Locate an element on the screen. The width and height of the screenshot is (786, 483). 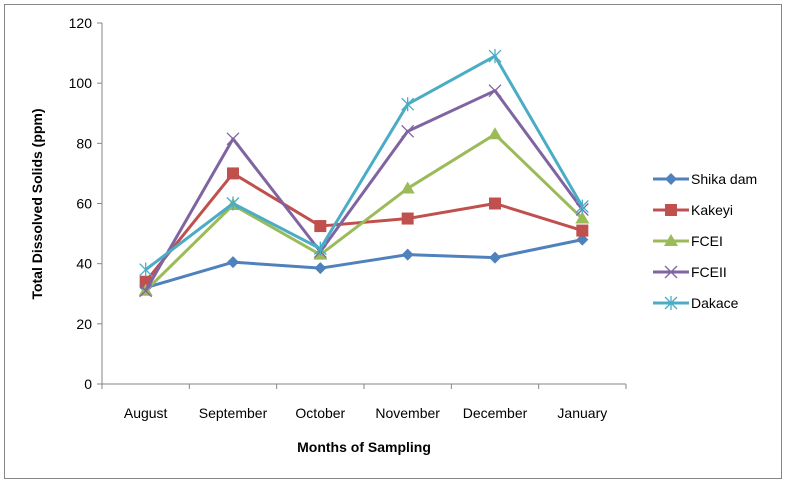
x-tick-label: October is located at coordinates (320, 413).